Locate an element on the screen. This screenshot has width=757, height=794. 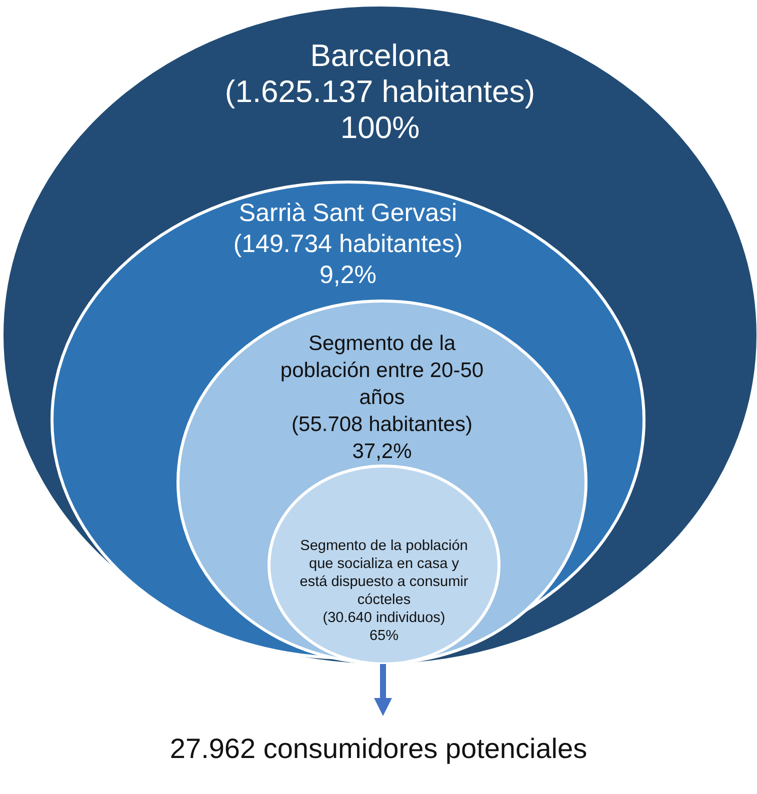
data-label: 65% is located at coordinates (384, 636).